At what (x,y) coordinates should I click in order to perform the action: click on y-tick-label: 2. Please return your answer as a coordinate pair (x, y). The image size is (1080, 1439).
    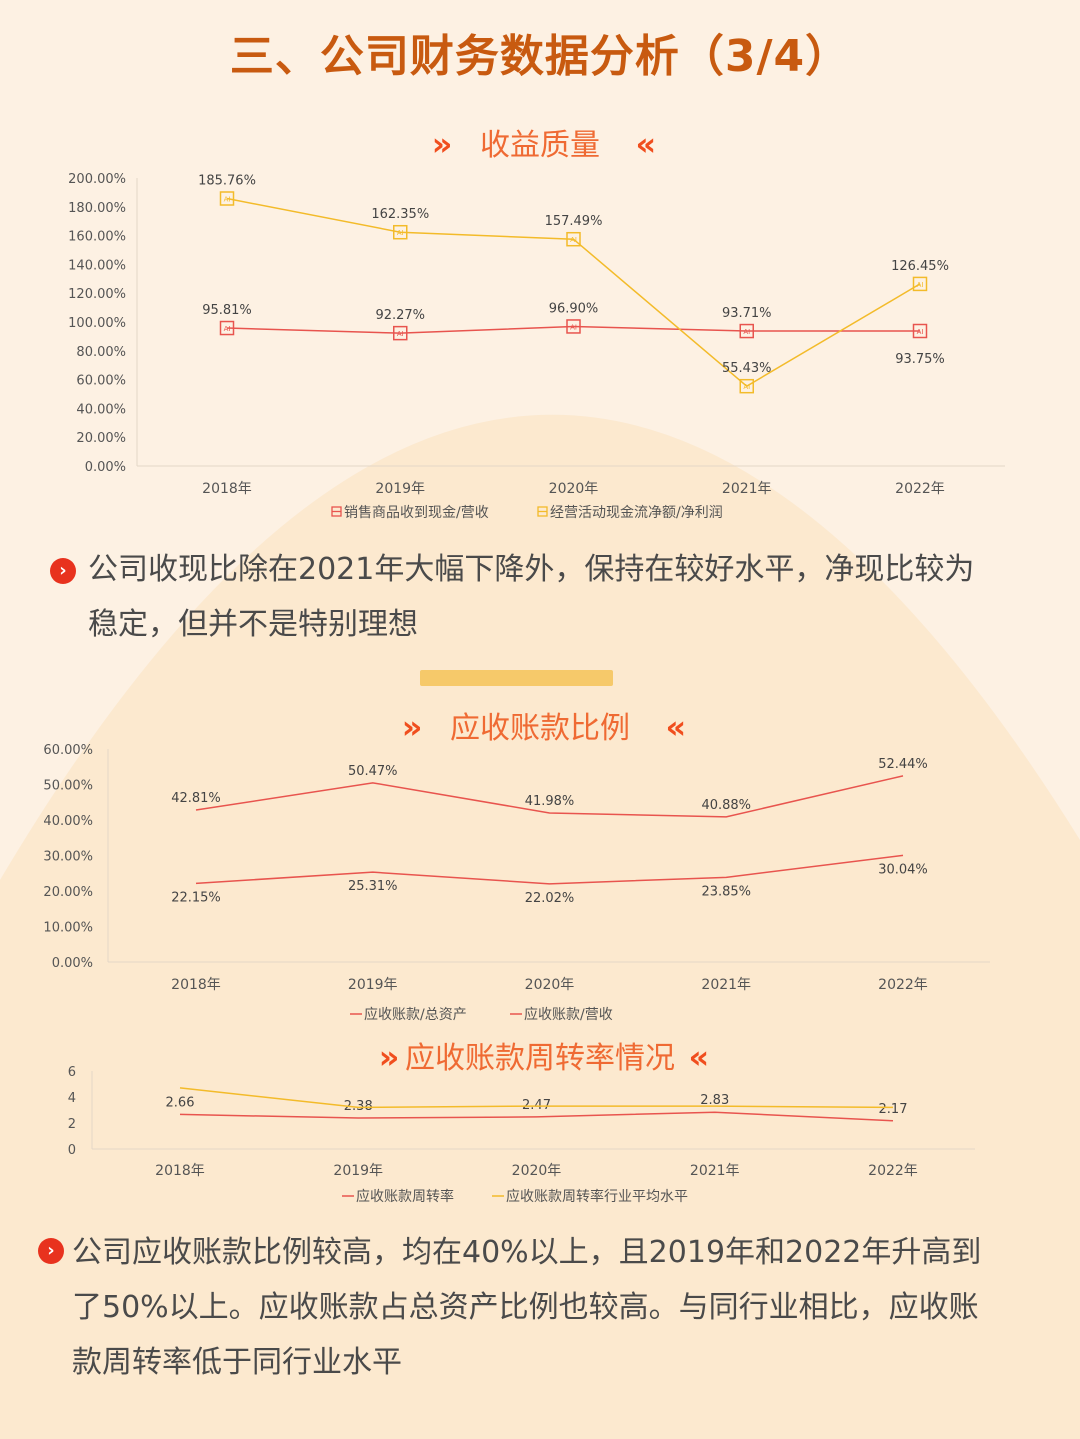
    Looking at the image, I should click on (72, 1124).